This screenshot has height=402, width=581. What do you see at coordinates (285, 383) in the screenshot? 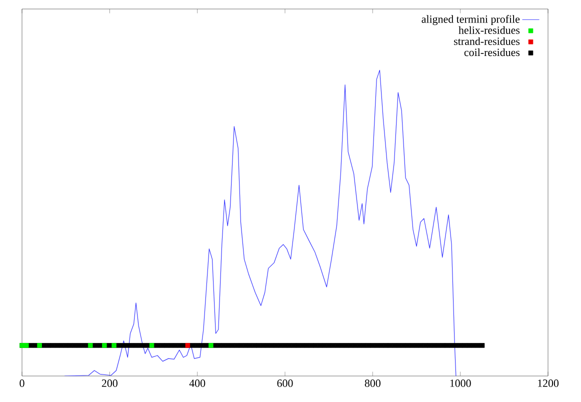
I see `x-tick-label: 600` at bounding box center [285, 383].